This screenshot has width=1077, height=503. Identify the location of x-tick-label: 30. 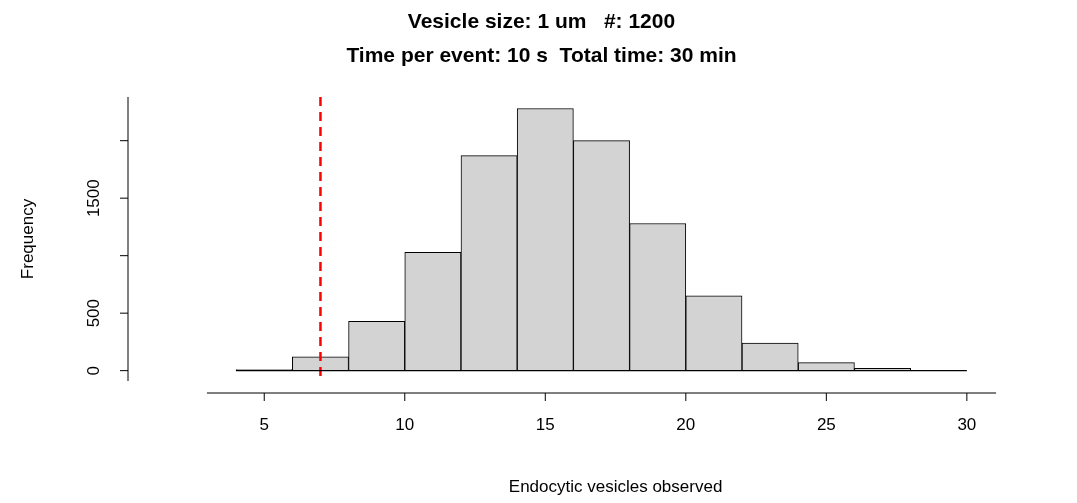
(967, 424).